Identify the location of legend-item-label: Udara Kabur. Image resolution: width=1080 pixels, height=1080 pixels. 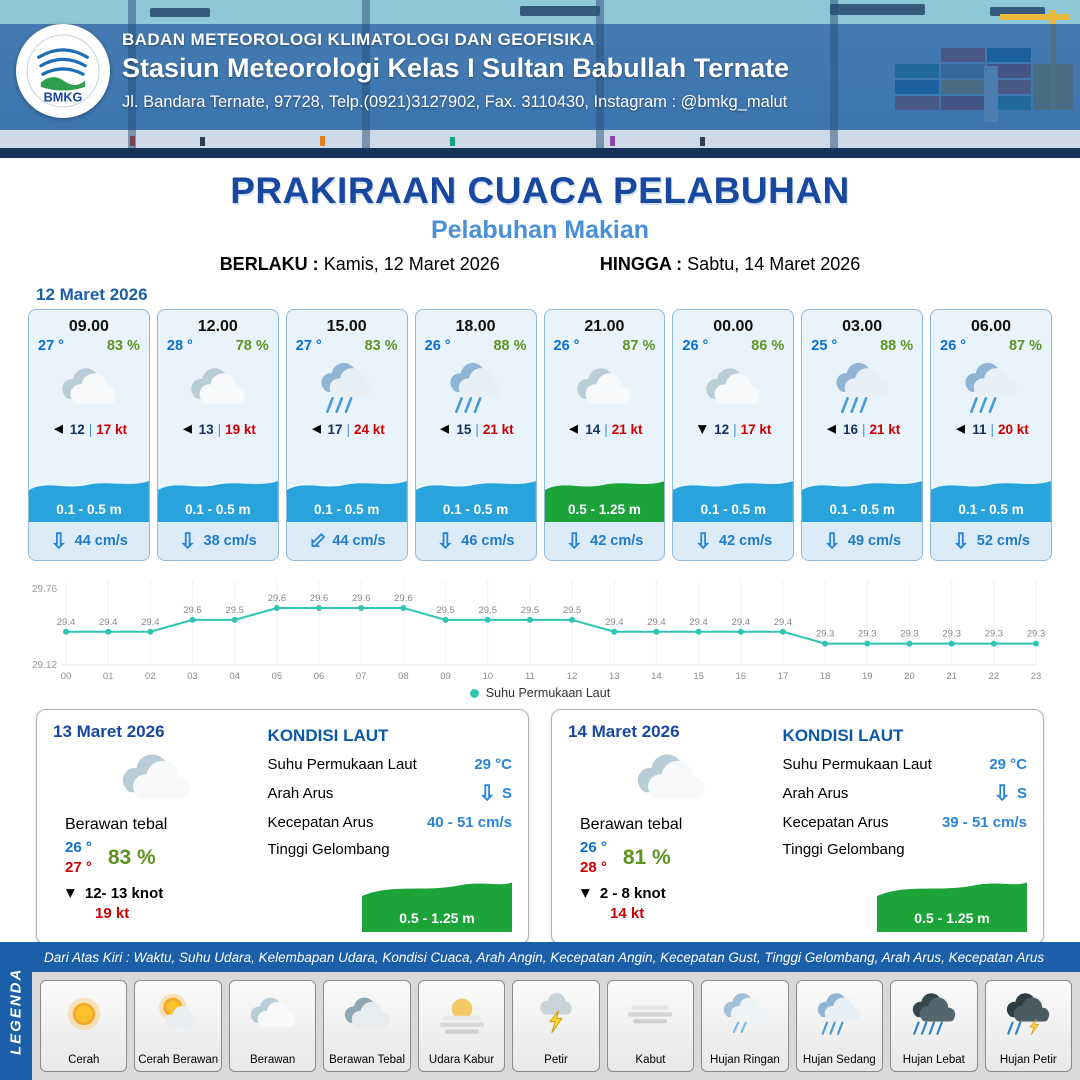
(461, 1060).